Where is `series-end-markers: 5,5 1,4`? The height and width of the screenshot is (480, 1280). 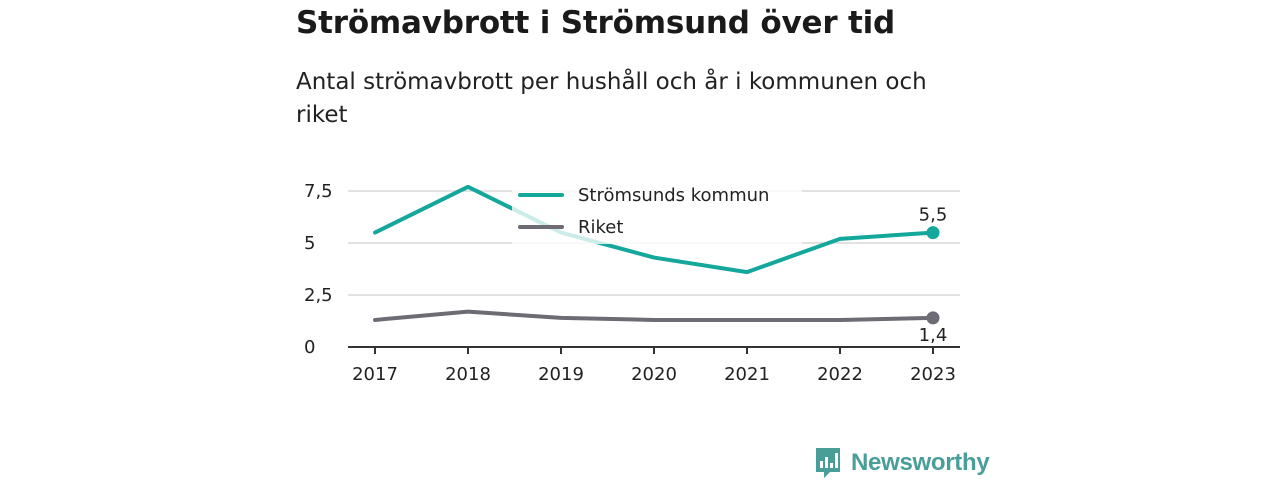
series-end-markers: 5,5 1,4 is located at coordinates (933, 275).